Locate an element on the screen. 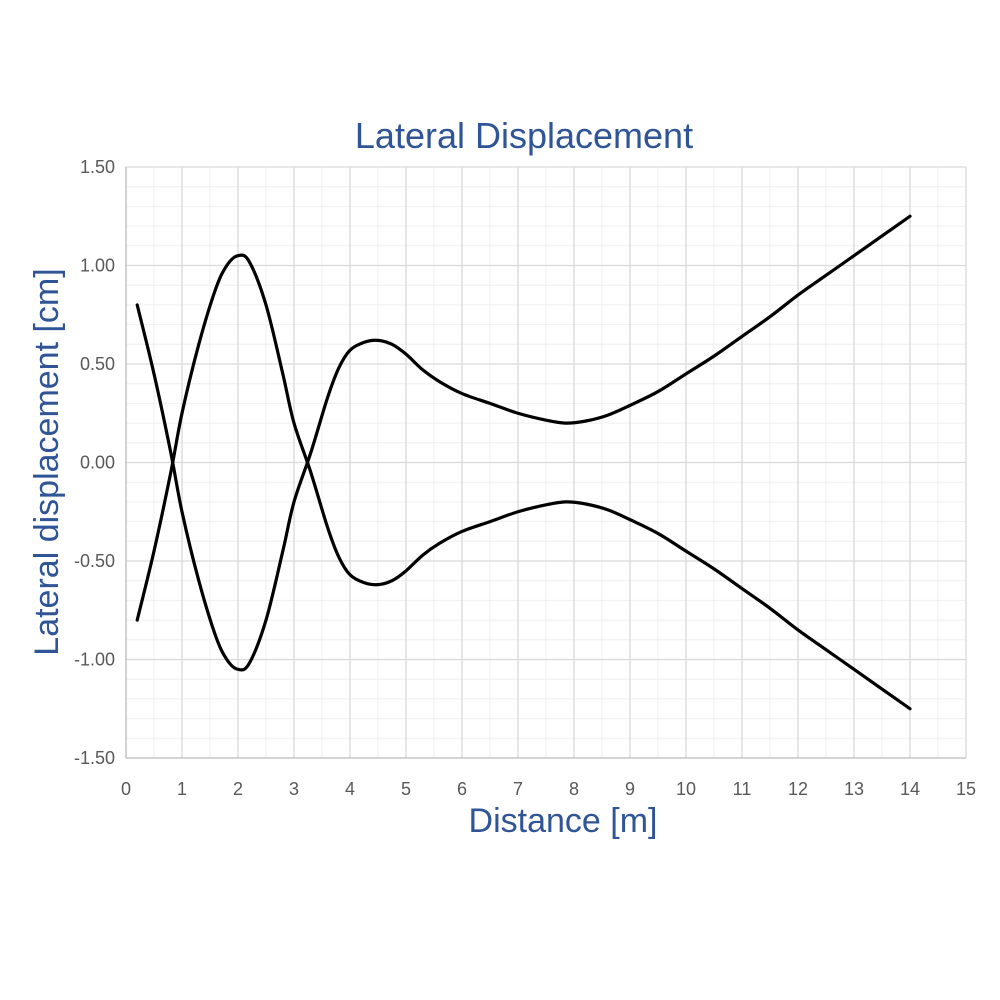  x-tick-label: 15 is located at coordinates (966, 789).